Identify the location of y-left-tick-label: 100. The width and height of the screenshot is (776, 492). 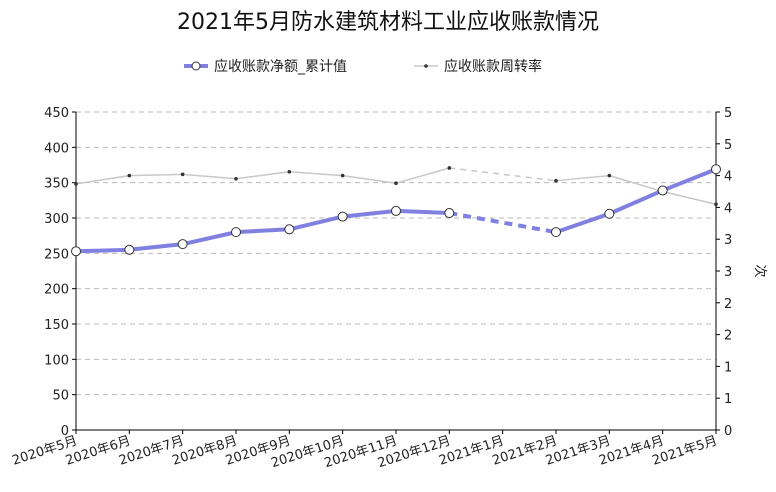
(56, 360).